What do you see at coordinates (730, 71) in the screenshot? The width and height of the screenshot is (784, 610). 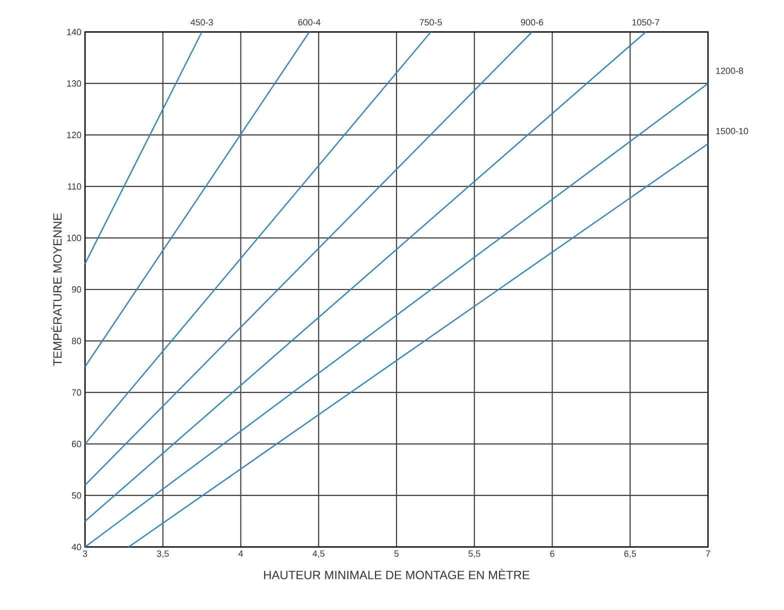 I see `series-label: 1200-8` at bounding box center [730, 71].